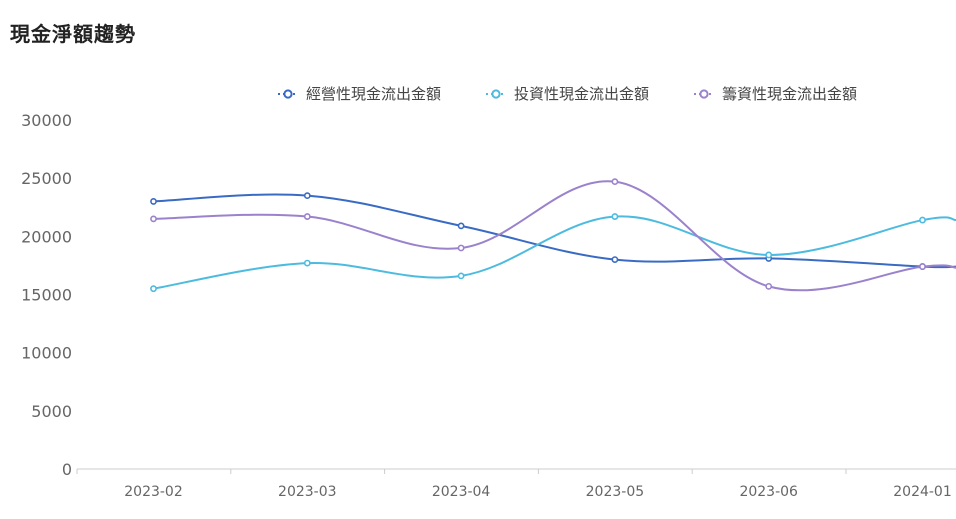  I want to click on x-tick-label: 2023-05, so click(615, 492).